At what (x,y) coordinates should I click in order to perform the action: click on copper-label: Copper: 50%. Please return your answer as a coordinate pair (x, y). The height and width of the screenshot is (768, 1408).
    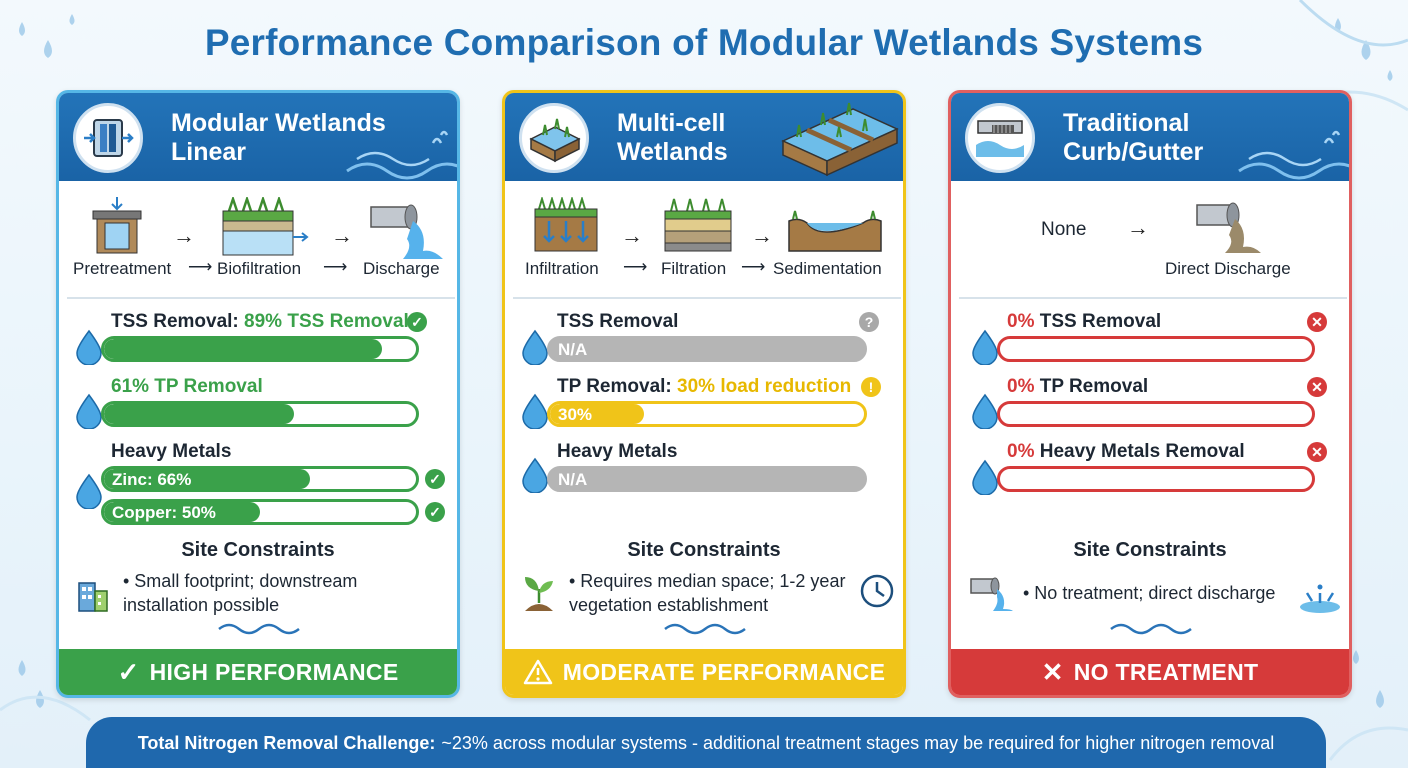
    Looking at the image, I should click on (164, 512).